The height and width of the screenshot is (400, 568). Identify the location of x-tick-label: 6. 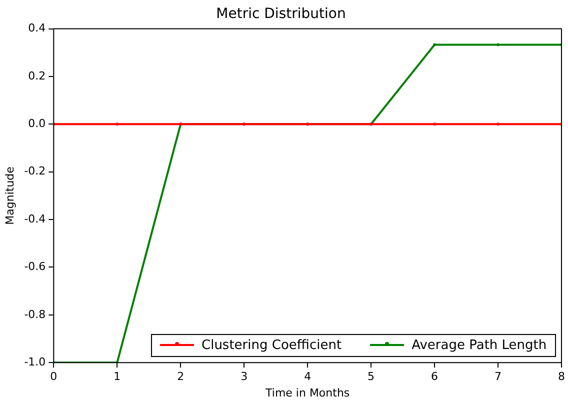
(434, 377).